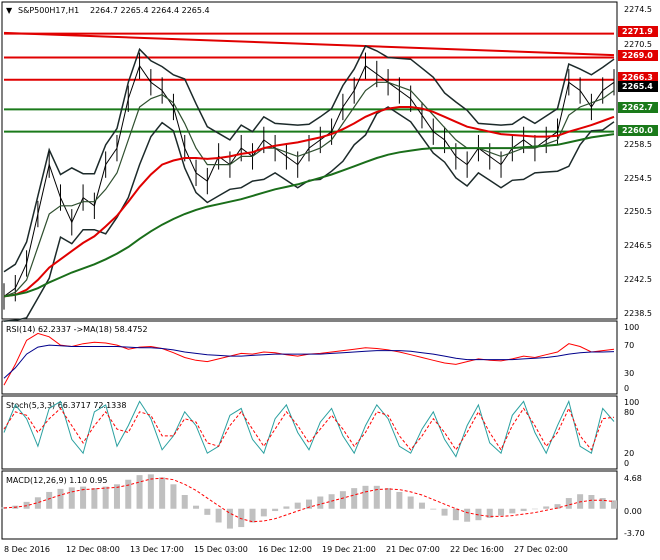 The image size is (660, 560). I want to click on macd-signal-line, so click(309, 500).